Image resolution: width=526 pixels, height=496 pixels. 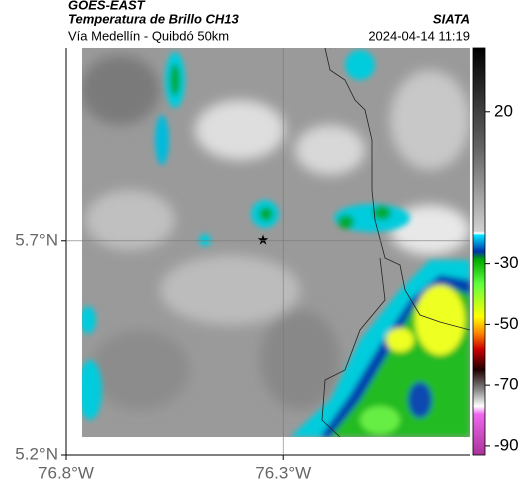 I want to click on x-tick-label: 76.8°W, so click(x=66, y=472).